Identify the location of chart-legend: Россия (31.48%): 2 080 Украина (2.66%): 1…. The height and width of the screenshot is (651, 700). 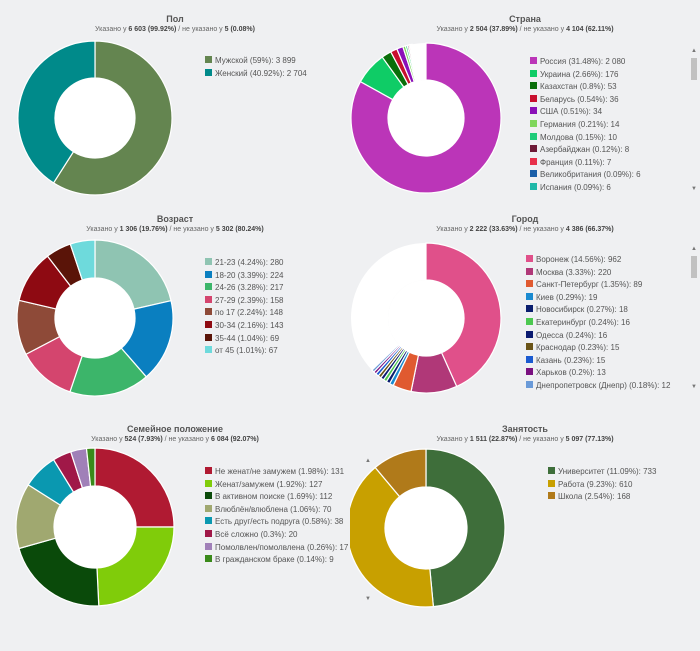
(585, 125).